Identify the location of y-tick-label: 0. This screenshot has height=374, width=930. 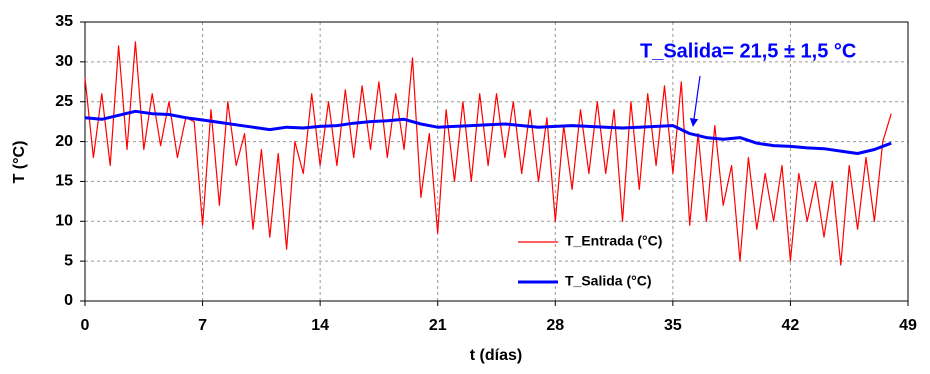
(68, 300).